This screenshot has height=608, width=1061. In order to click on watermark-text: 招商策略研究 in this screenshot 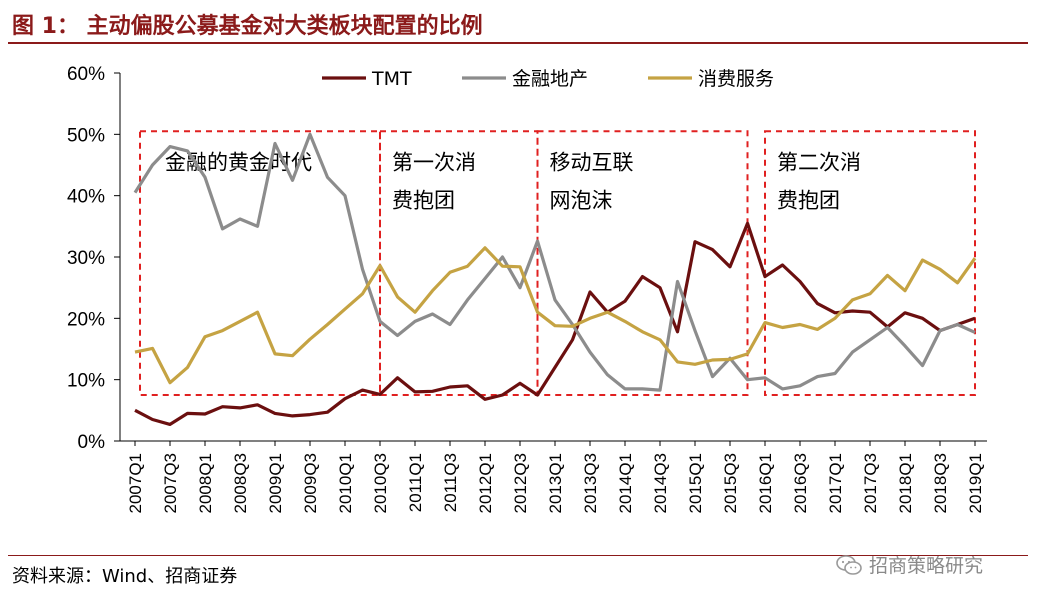, I will do `click(926, 566)`.